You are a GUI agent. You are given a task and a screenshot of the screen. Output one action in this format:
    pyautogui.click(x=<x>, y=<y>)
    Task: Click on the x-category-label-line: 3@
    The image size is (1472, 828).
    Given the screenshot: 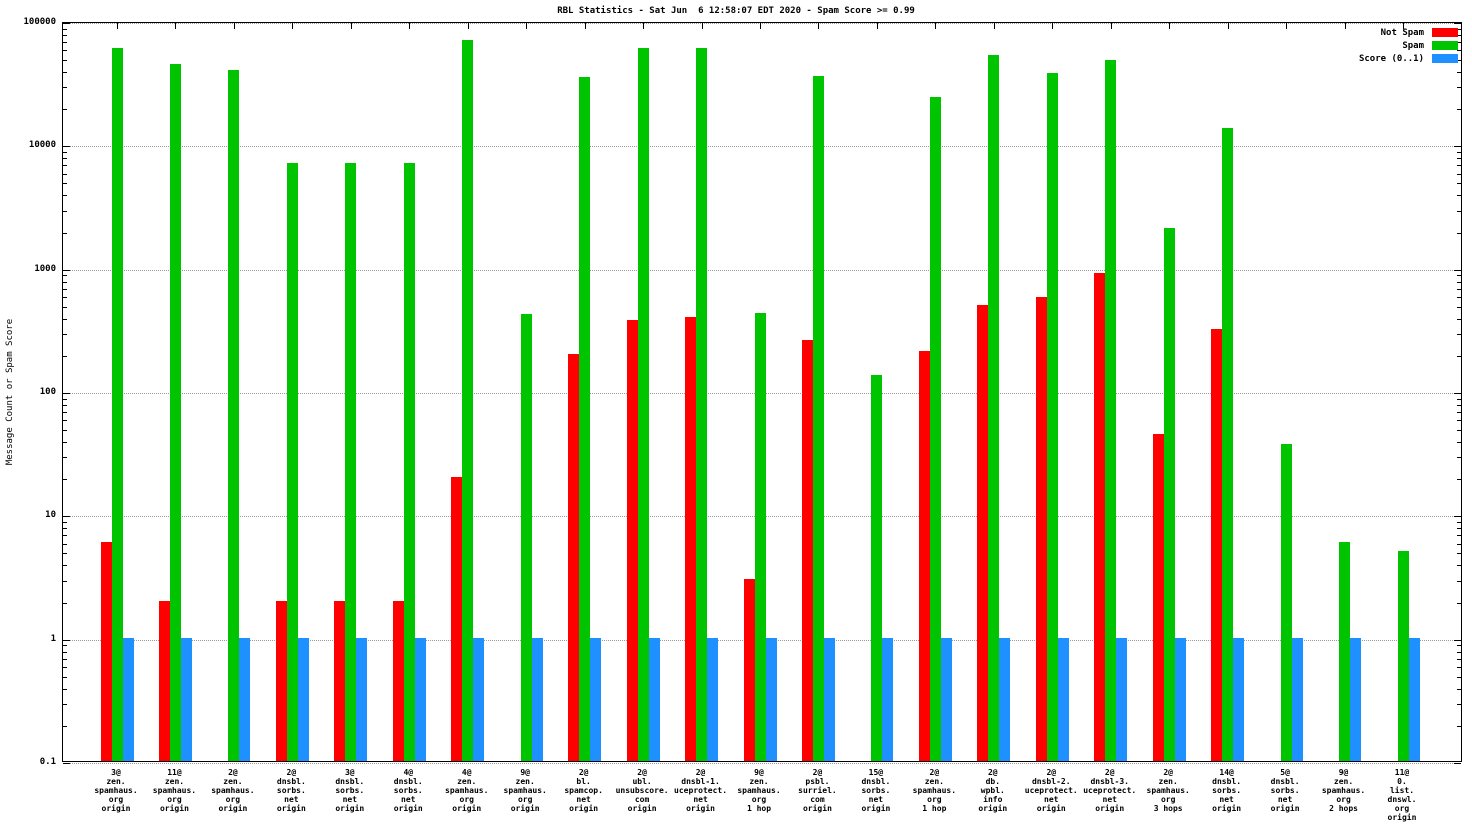 What is the action you would take?
    pyautogui.click(x=349, y=772)
    